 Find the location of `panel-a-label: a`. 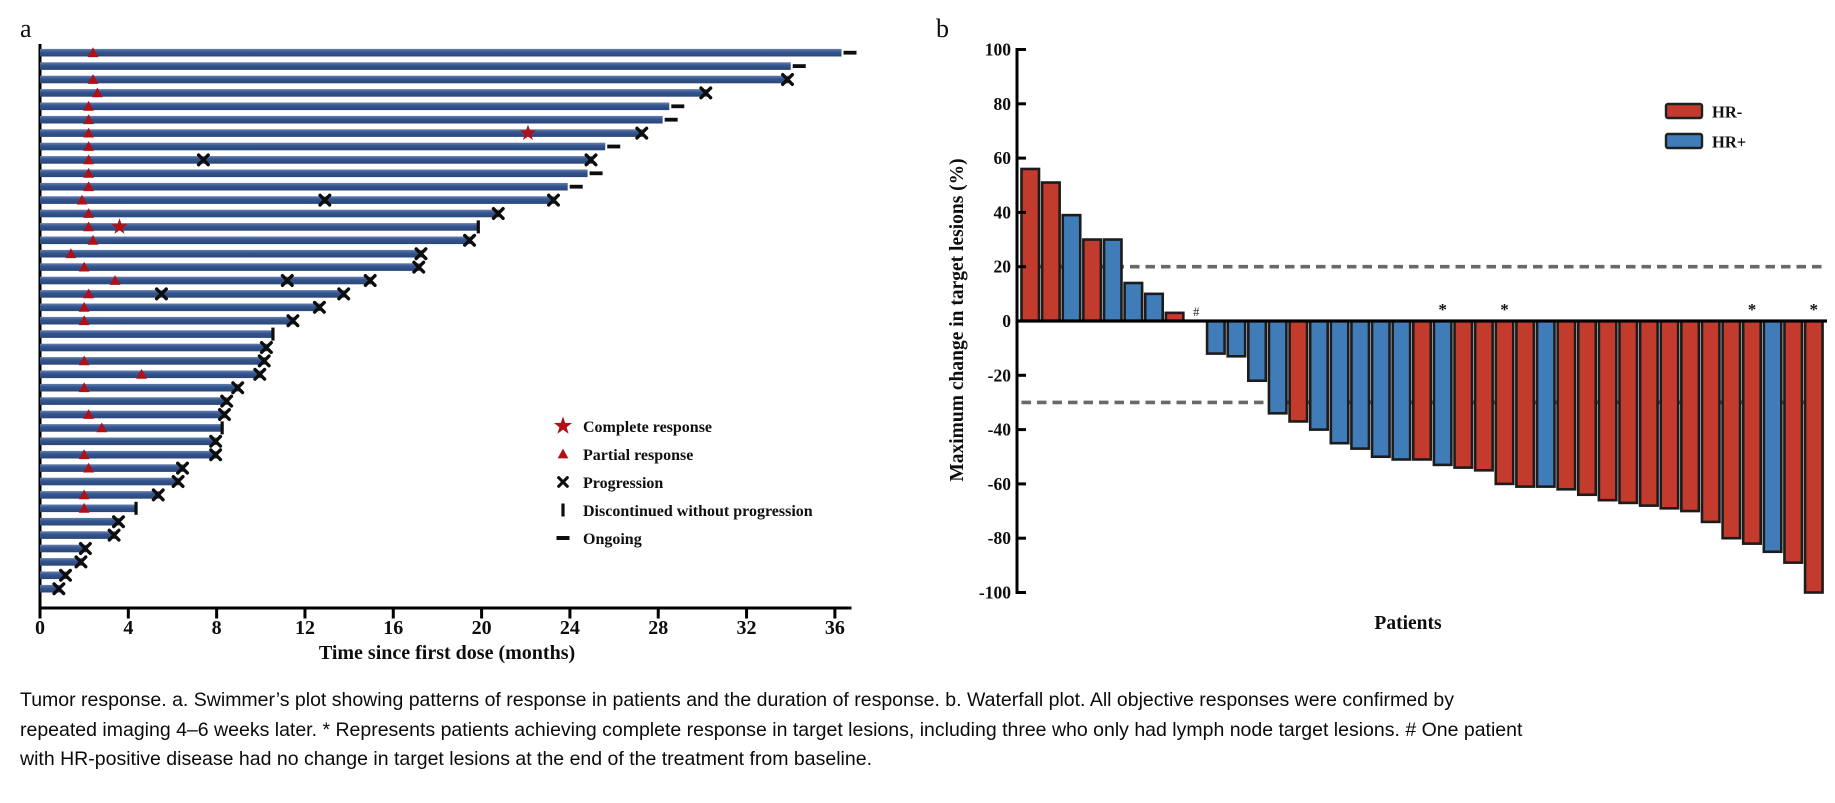

panel-a-label: a is located at coordinates (26, 28).